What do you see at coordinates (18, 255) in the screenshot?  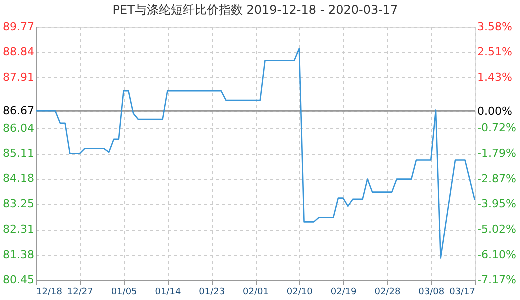 I see `y-tick-label: 81.38` at bounding box center [18, 255].